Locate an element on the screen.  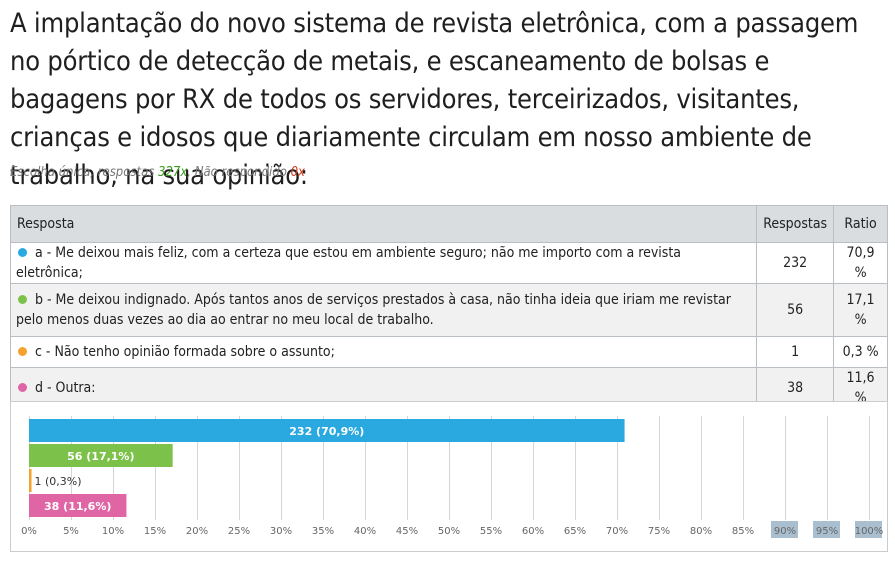
x-tick-label: 30% is located at coordinates (281, 531).